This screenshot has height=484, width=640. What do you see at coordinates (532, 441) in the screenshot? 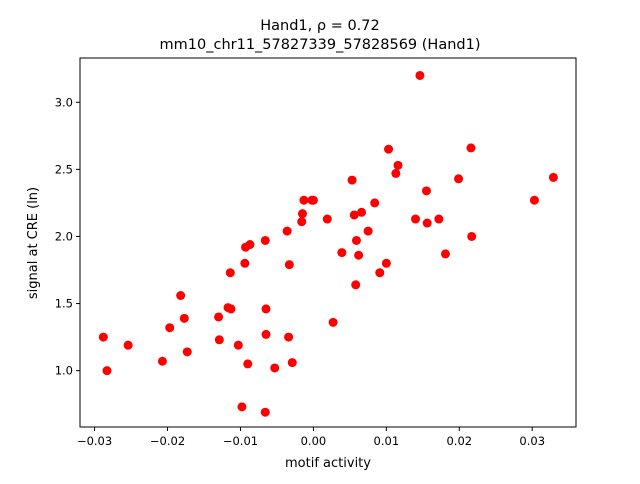
I see `x-tick-label: 0.03` at bounding box center [532, 441].